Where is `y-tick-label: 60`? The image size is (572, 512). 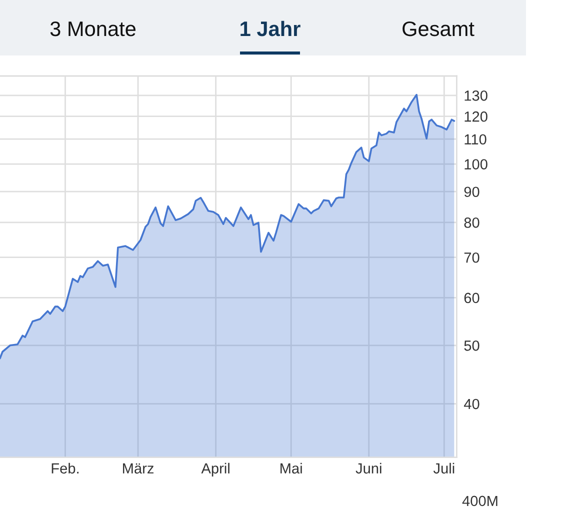
y-tick-label: 60 is located at coordinates (472, 298).